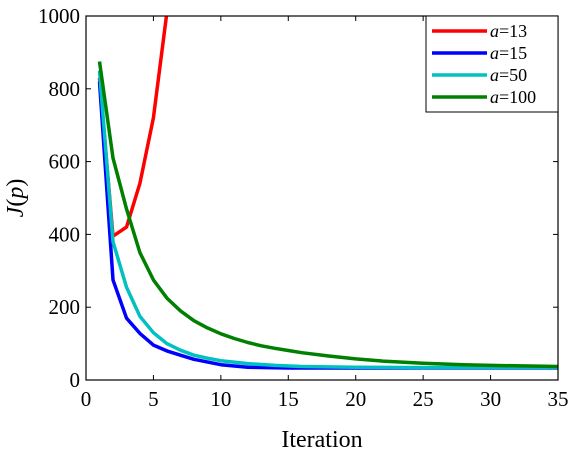  Describe the element at coordinates (558, 399) in the screenshot. I see `x-tick-label: 35` at that location.